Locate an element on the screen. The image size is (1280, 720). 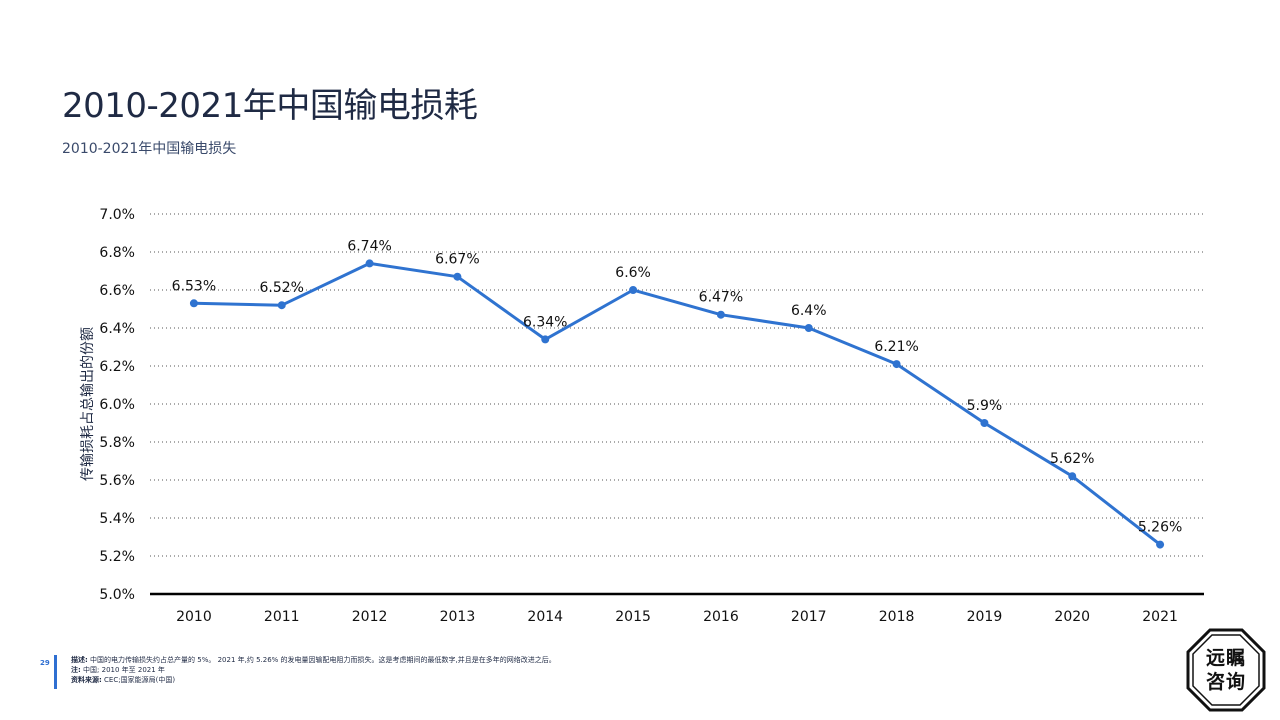
page-subtitle: 2010-2021年中国输电损失 is located at coordinates (149, 149).